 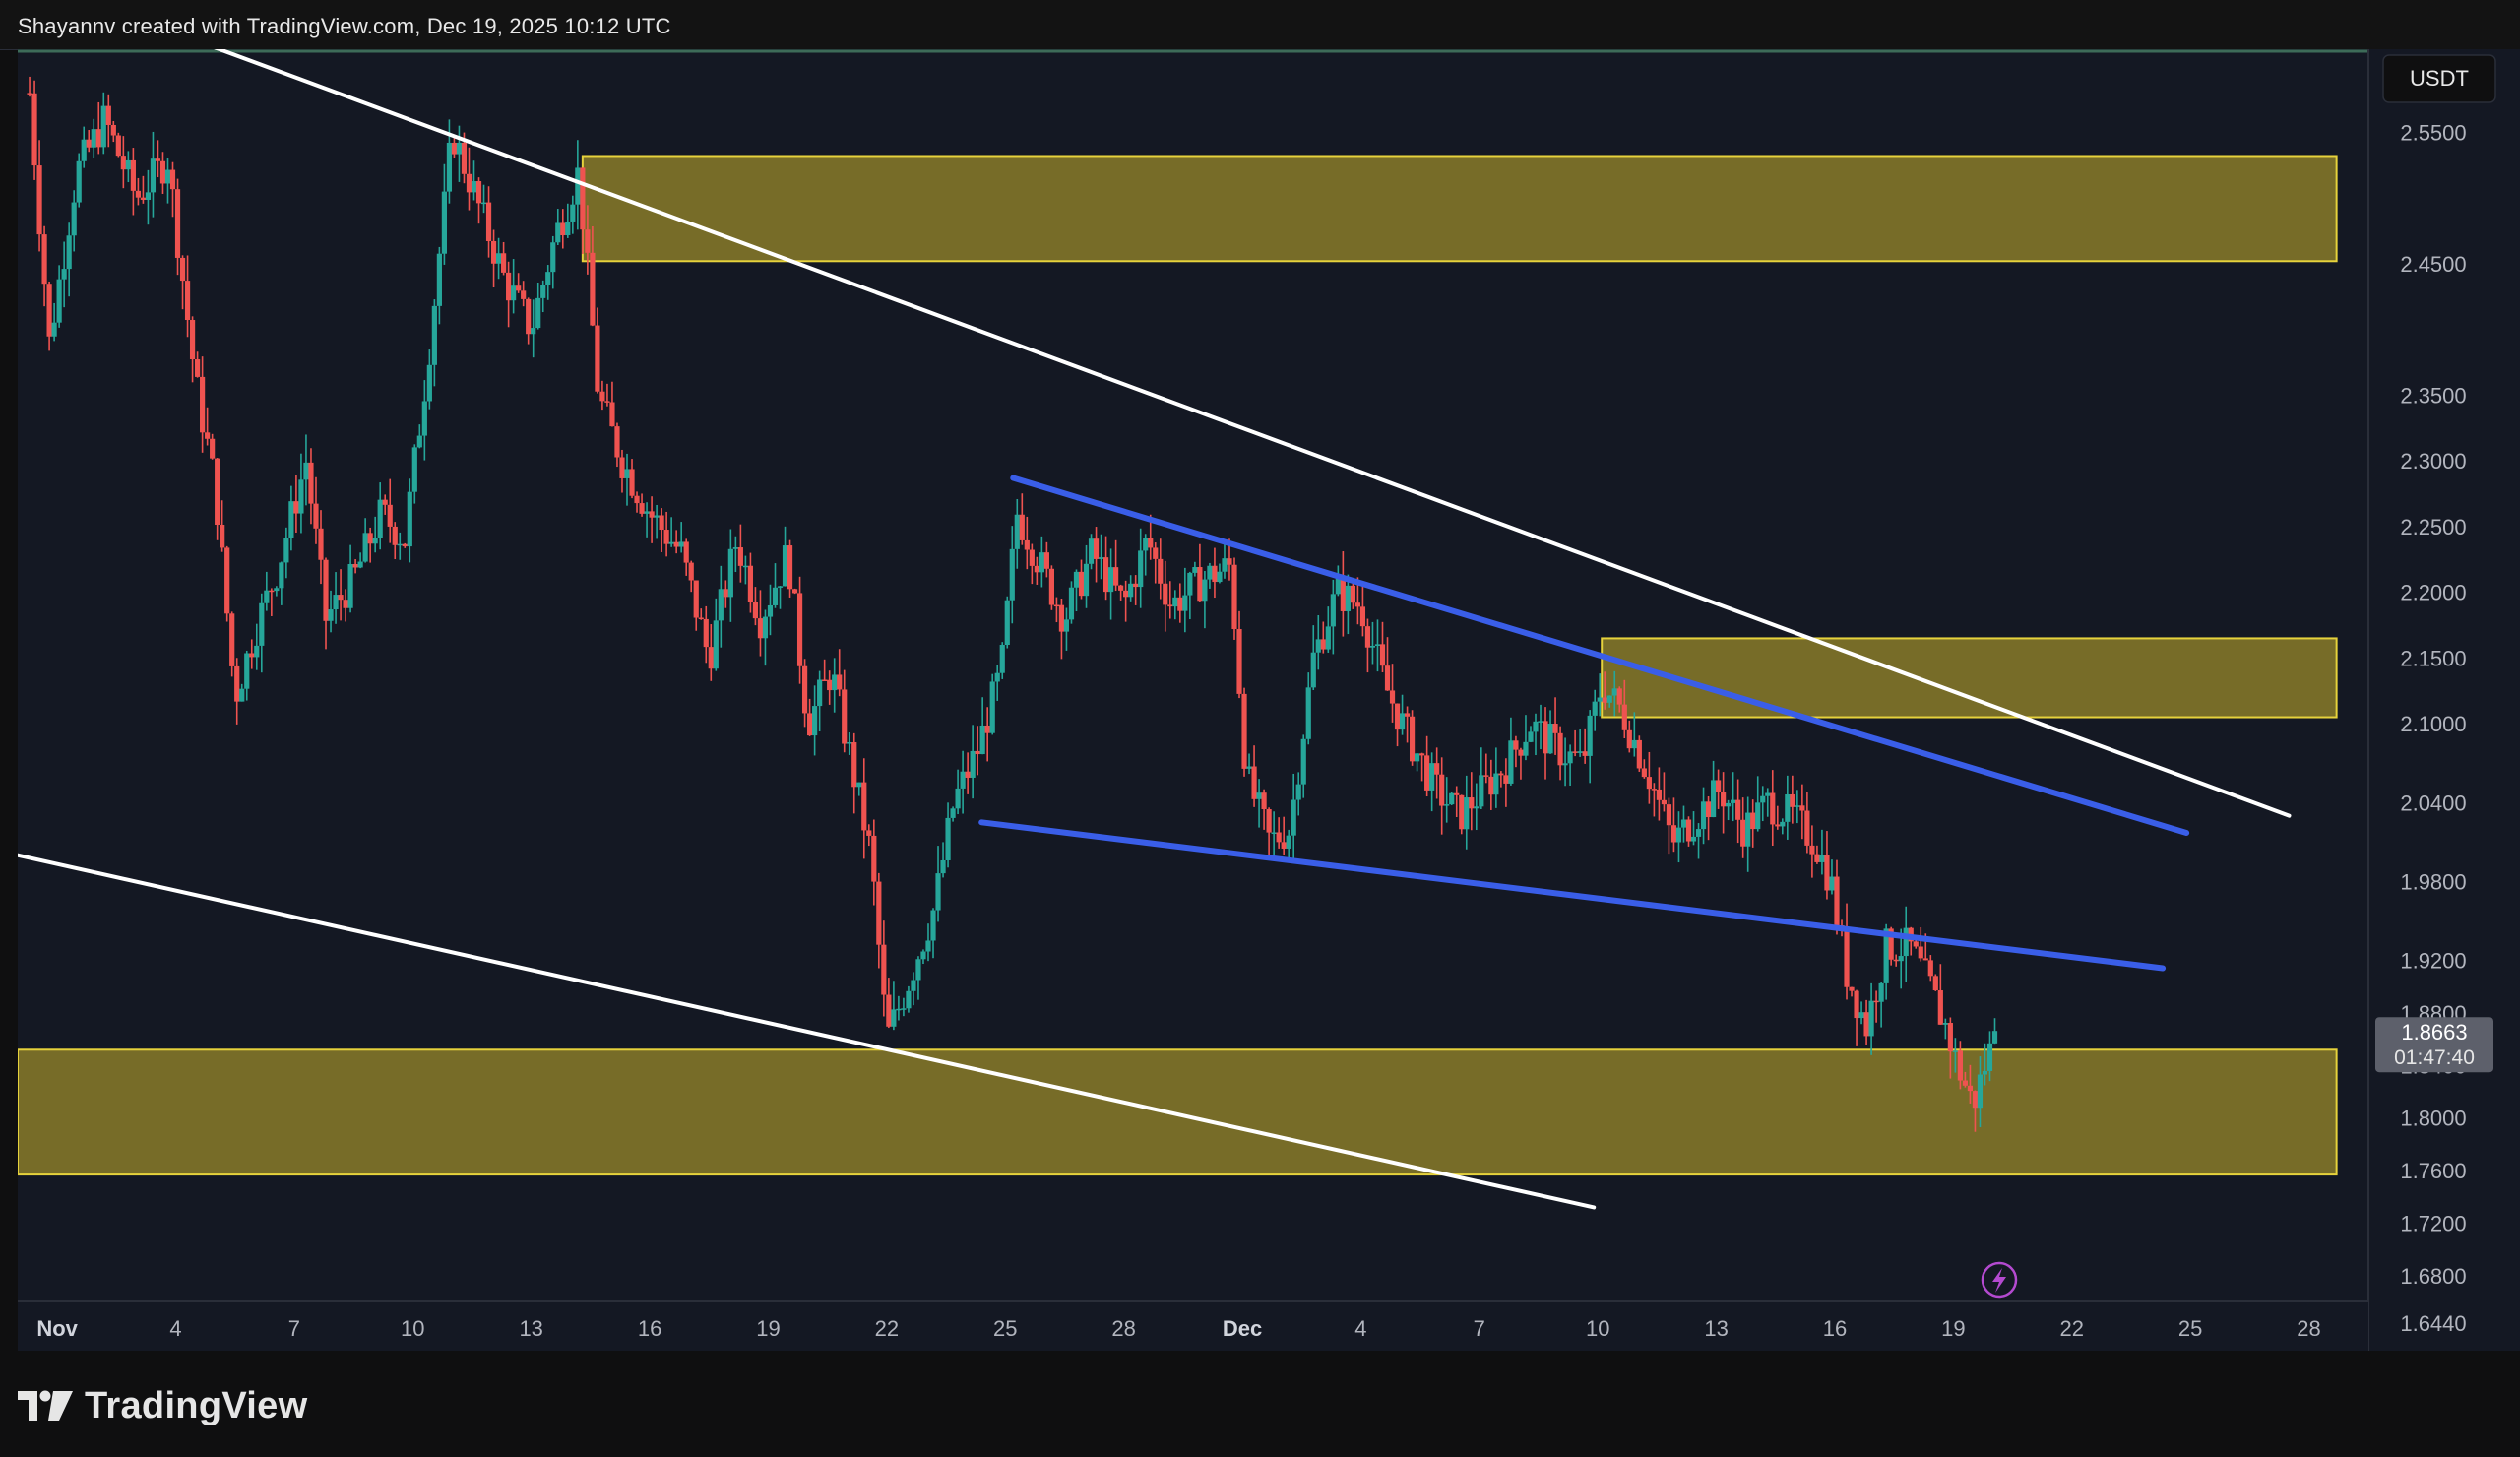 I want to click on currency-chip: USDT, so click(x=2439, y=78).